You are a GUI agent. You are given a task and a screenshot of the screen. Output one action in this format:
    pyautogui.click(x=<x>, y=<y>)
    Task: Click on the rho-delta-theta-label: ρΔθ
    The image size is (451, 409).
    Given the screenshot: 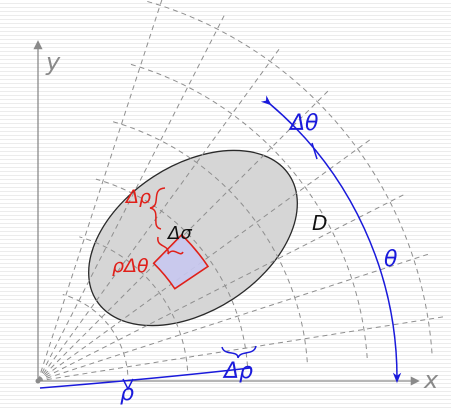 What is the action you would take?
    pyautogui.click(x=130, y=266)
    